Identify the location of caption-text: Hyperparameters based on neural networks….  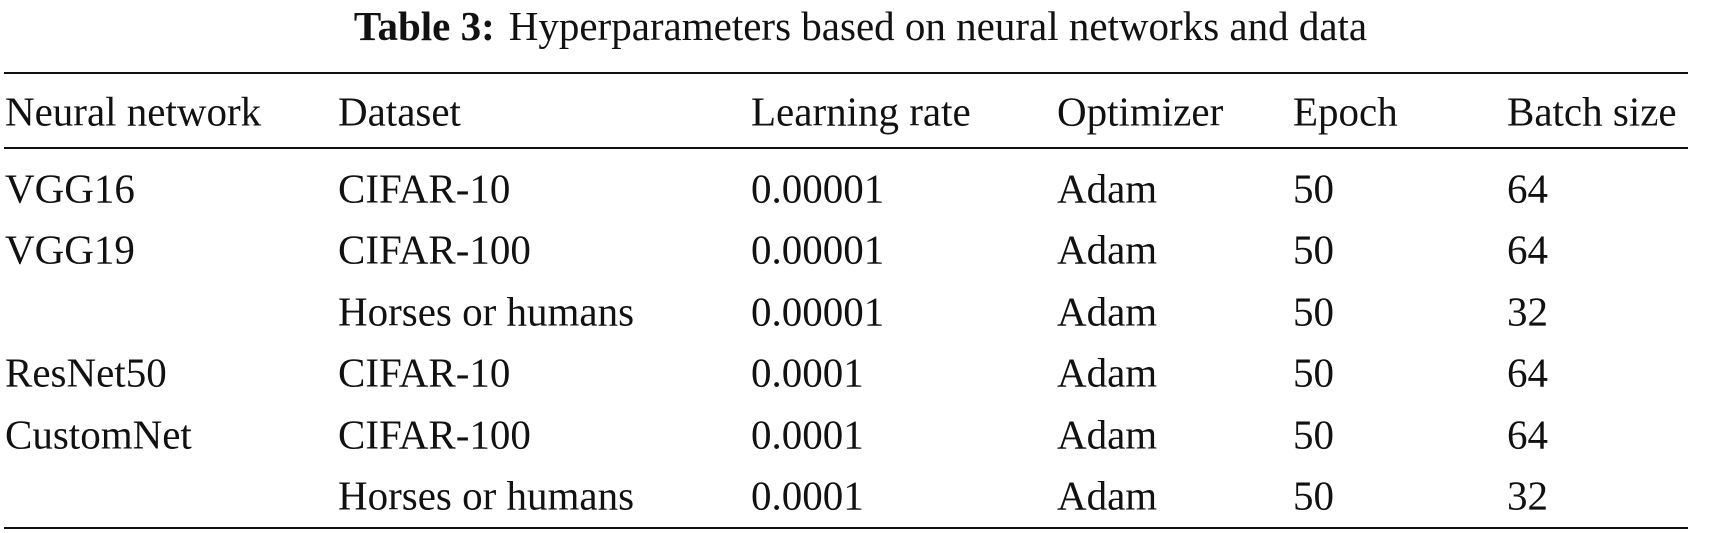
(938, 26).